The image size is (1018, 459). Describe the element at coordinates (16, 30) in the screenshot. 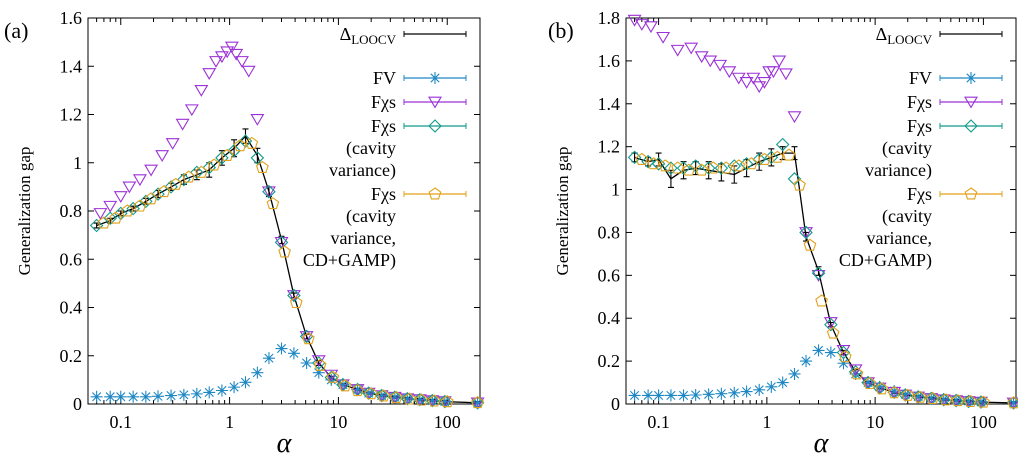

I see `panel-label: (a)` at that location.